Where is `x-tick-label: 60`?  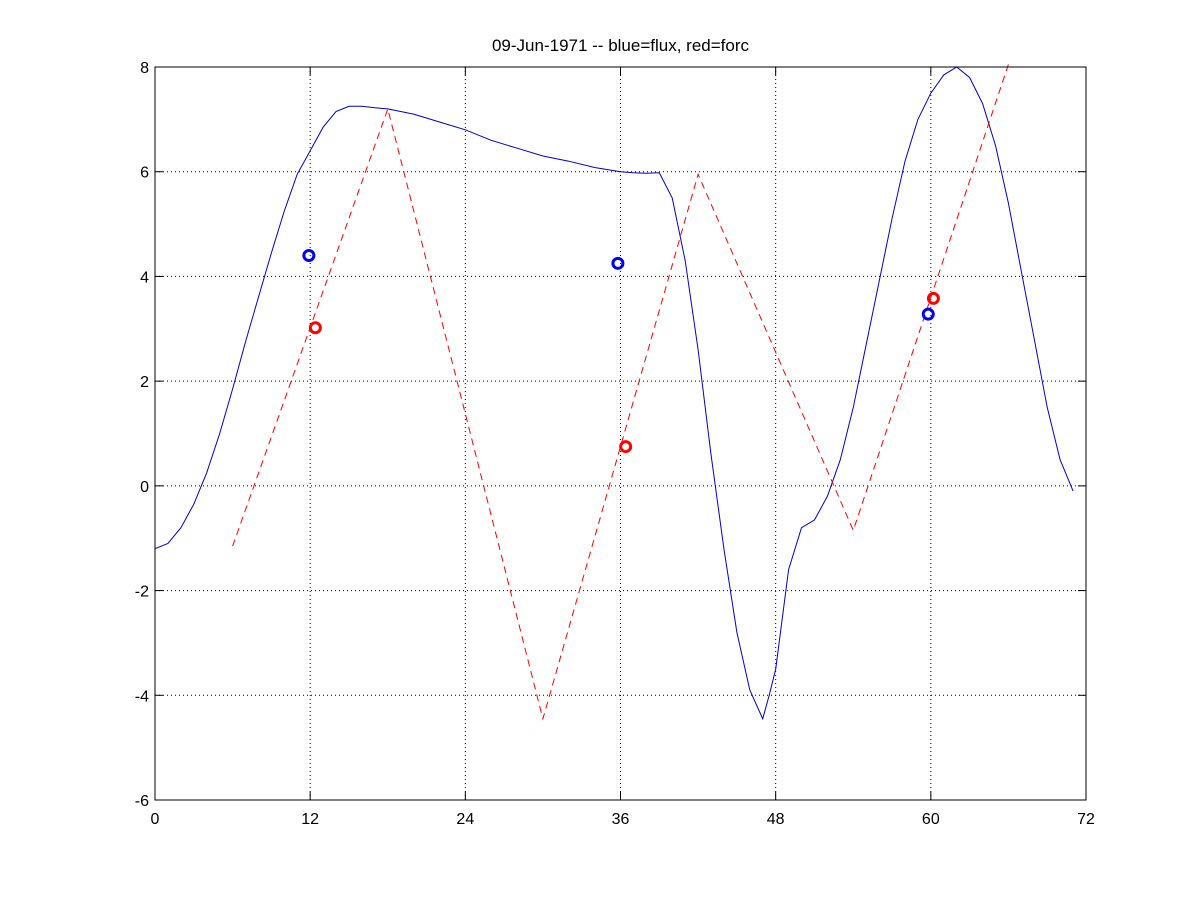
x-tick-label: 60 is located at coordinates (931, 819).